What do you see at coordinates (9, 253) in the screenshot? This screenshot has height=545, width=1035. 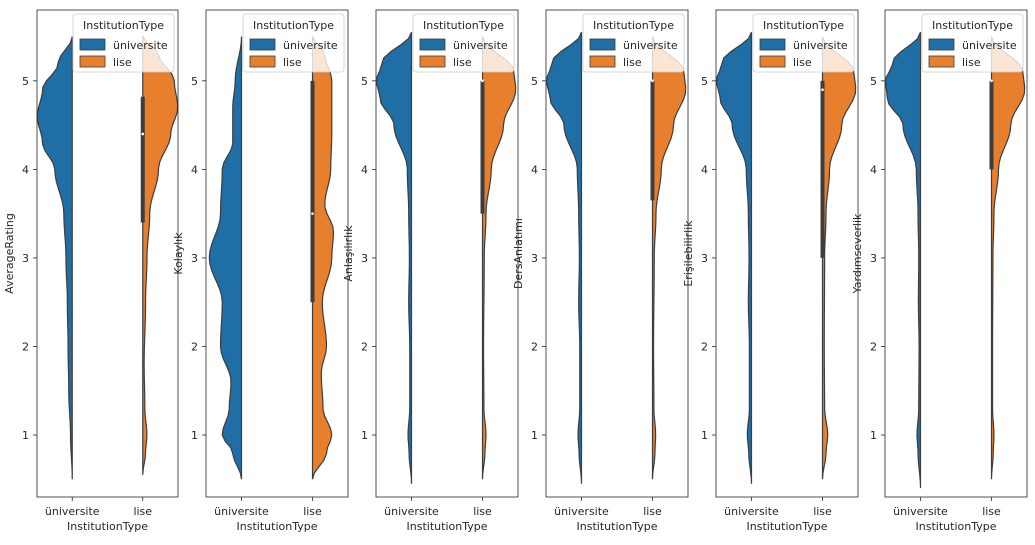 I see `y-axis-label: AverageRating` at bounding box center [9, 253].